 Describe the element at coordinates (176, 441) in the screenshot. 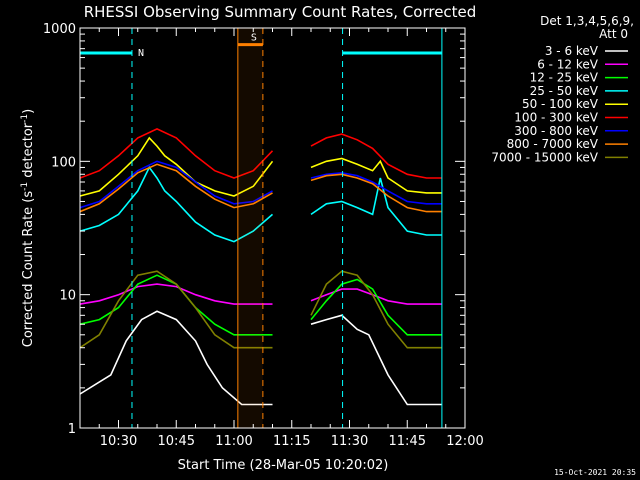

I see `x-tick-label-1: 10:45` at that location.